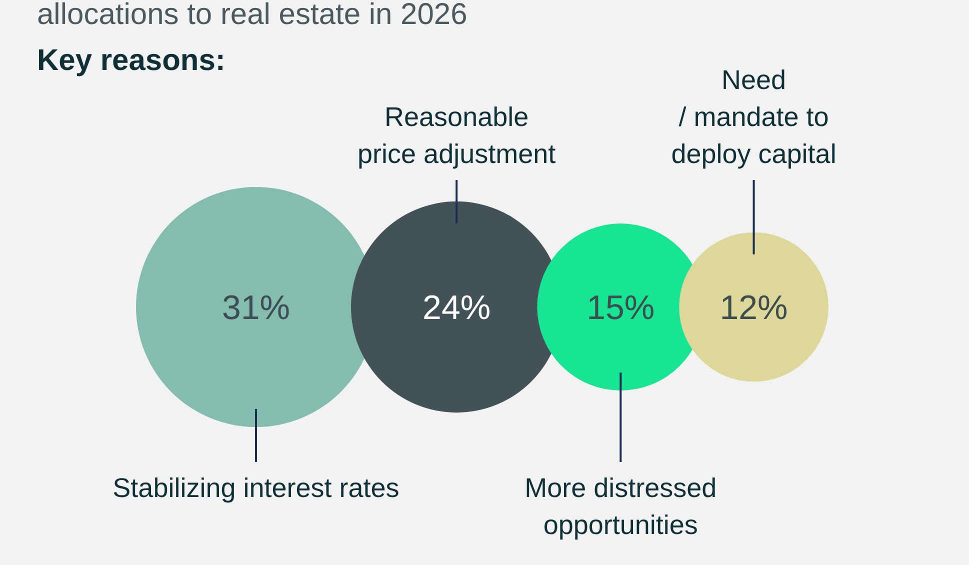 The image size is (969, 565). I want to click on text: Key reasons:, so click(131, 60).